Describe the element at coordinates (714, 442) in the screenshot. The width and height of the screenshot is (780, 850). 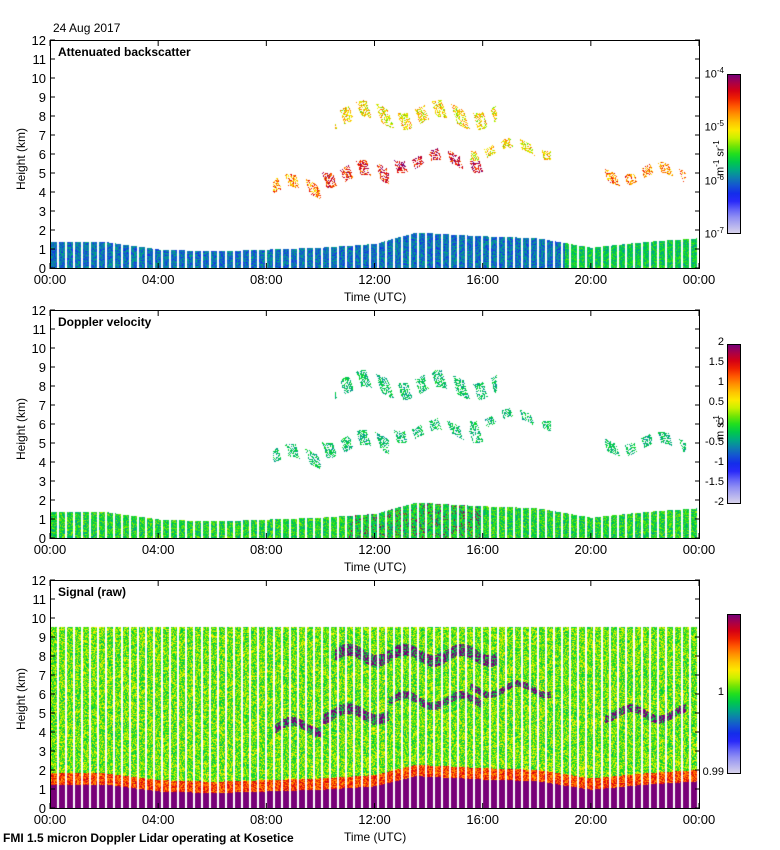
I see `colorbar-tick-label: -0.5` at that location.